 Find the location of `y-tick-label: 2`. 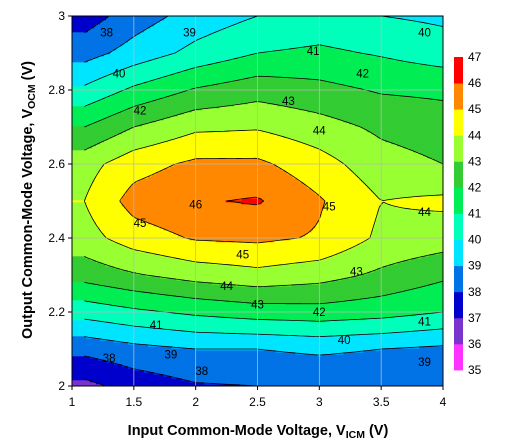

y-tick-label: 2 is located at coordinates (61, 386).